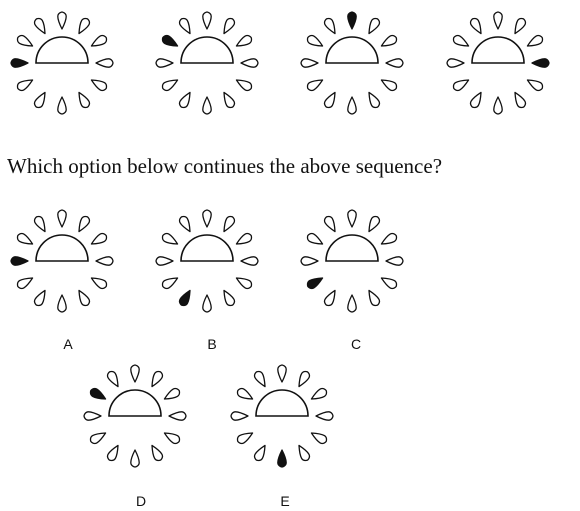 This screenshot has height=511, width=580. What do you see at coordinates (141, 501) in the screenshot?
I see `option-label-d: D` at bounding box center [141, 501].